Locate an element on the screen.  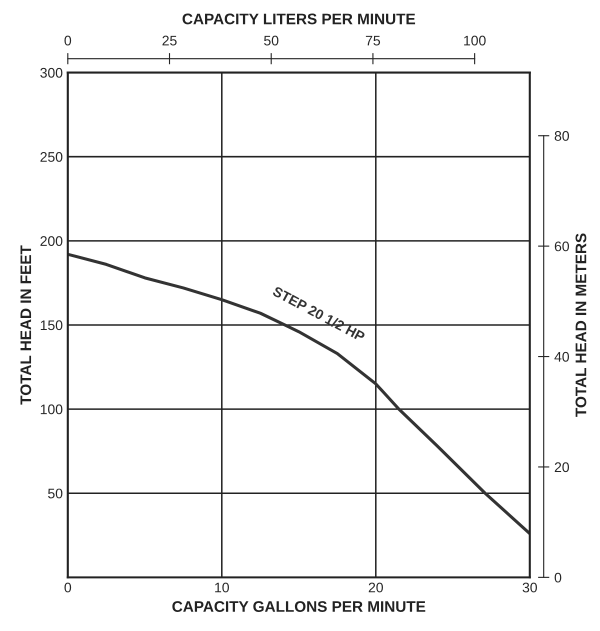
x2-tick-label: 50 is located at coordinates (271, 41).